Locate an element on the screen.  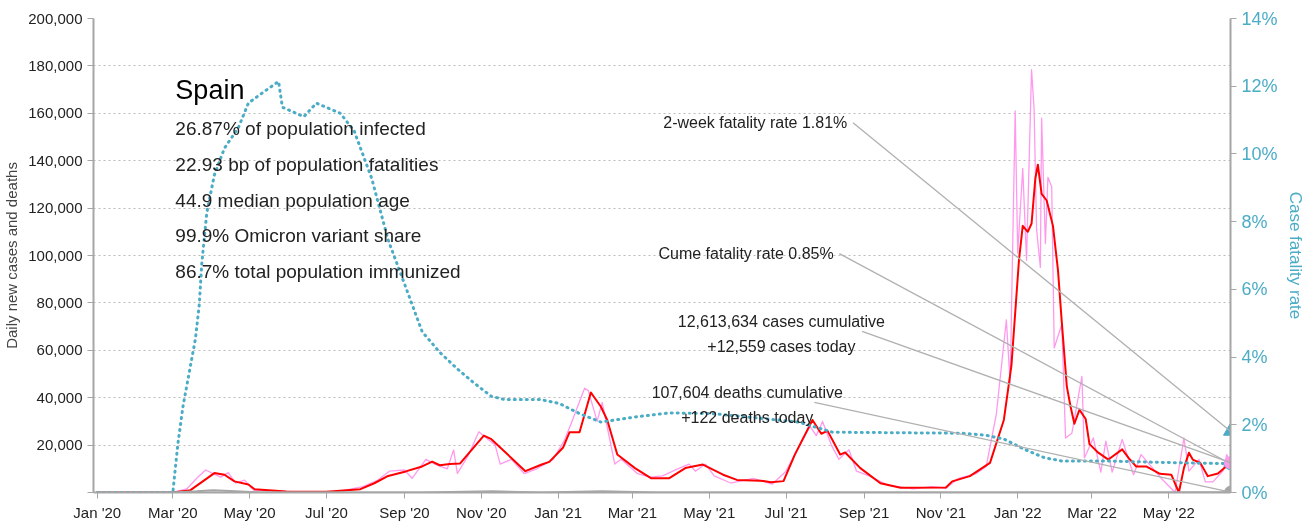
x-tick-label: Nov '20 is located at coordinates (481, 512).